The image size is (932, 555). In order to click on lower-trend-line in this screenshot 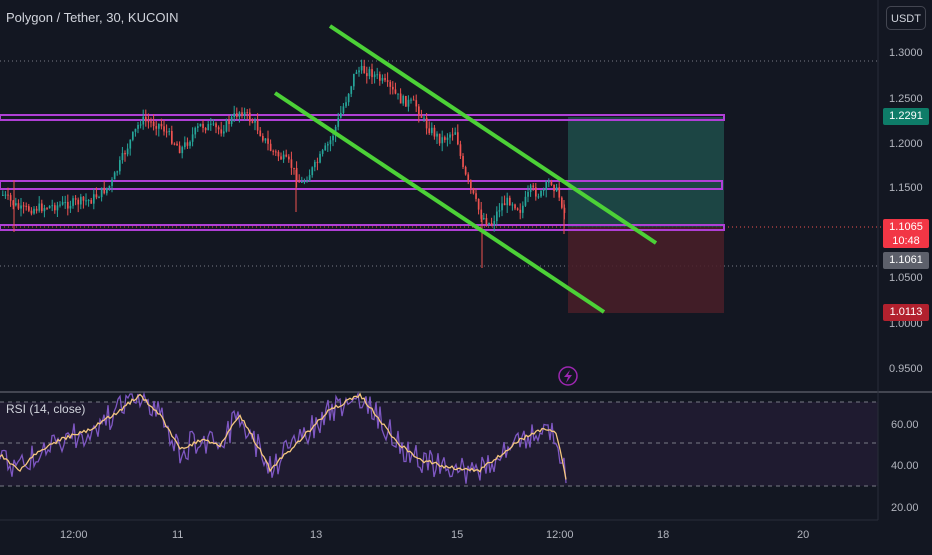, I will do `click(439, 202)`.